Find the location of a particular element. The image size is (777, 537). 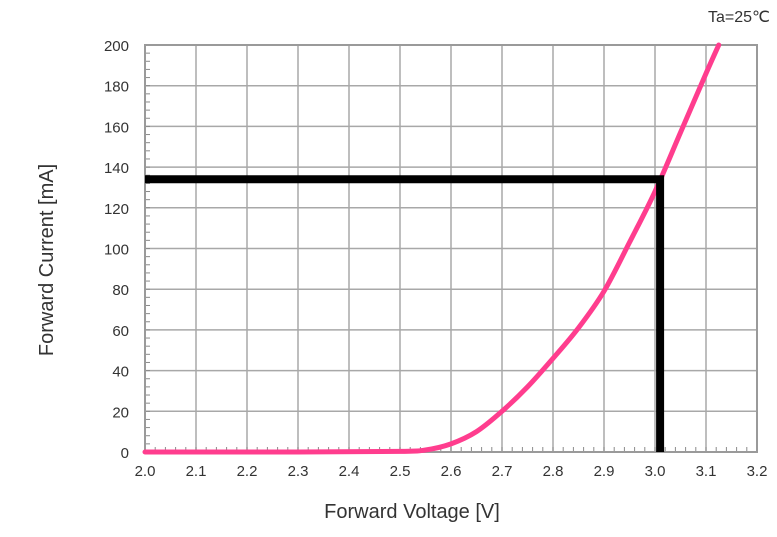

x-tick-label: 3.0 is located at coordinates (655, 471).